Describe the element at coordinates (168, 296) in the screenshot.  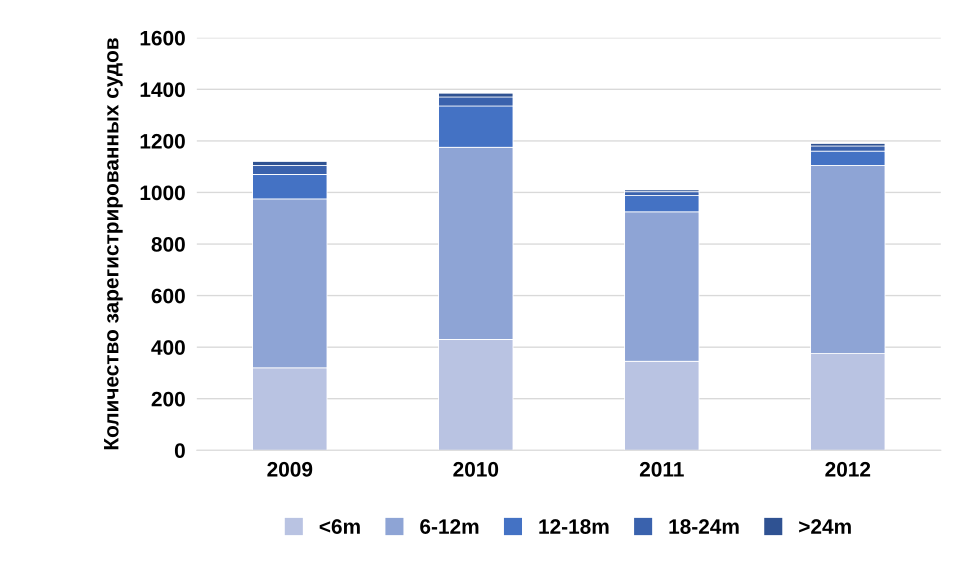
I see `y-tick-label: 600` at that location.